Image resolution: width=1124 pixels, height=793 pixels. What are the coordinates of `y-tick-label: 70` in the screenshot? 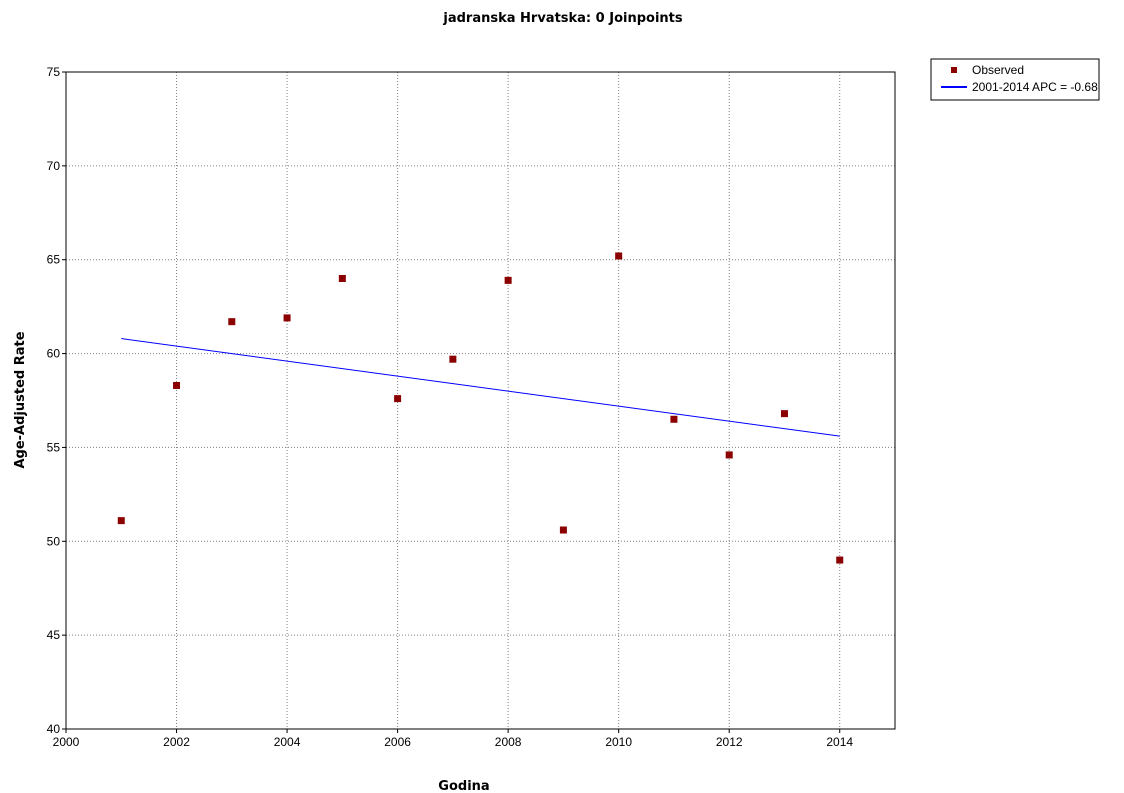 It's located at (54, 166).